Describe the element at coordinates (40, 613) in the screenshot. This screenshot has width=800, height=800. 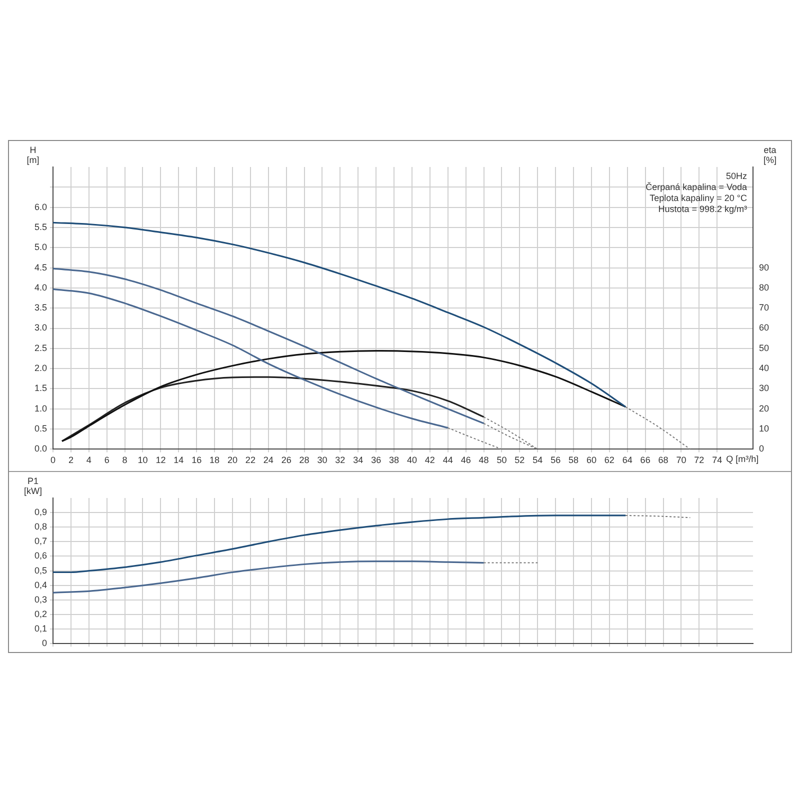
I see `y-tick-label: 0,2` at that location.